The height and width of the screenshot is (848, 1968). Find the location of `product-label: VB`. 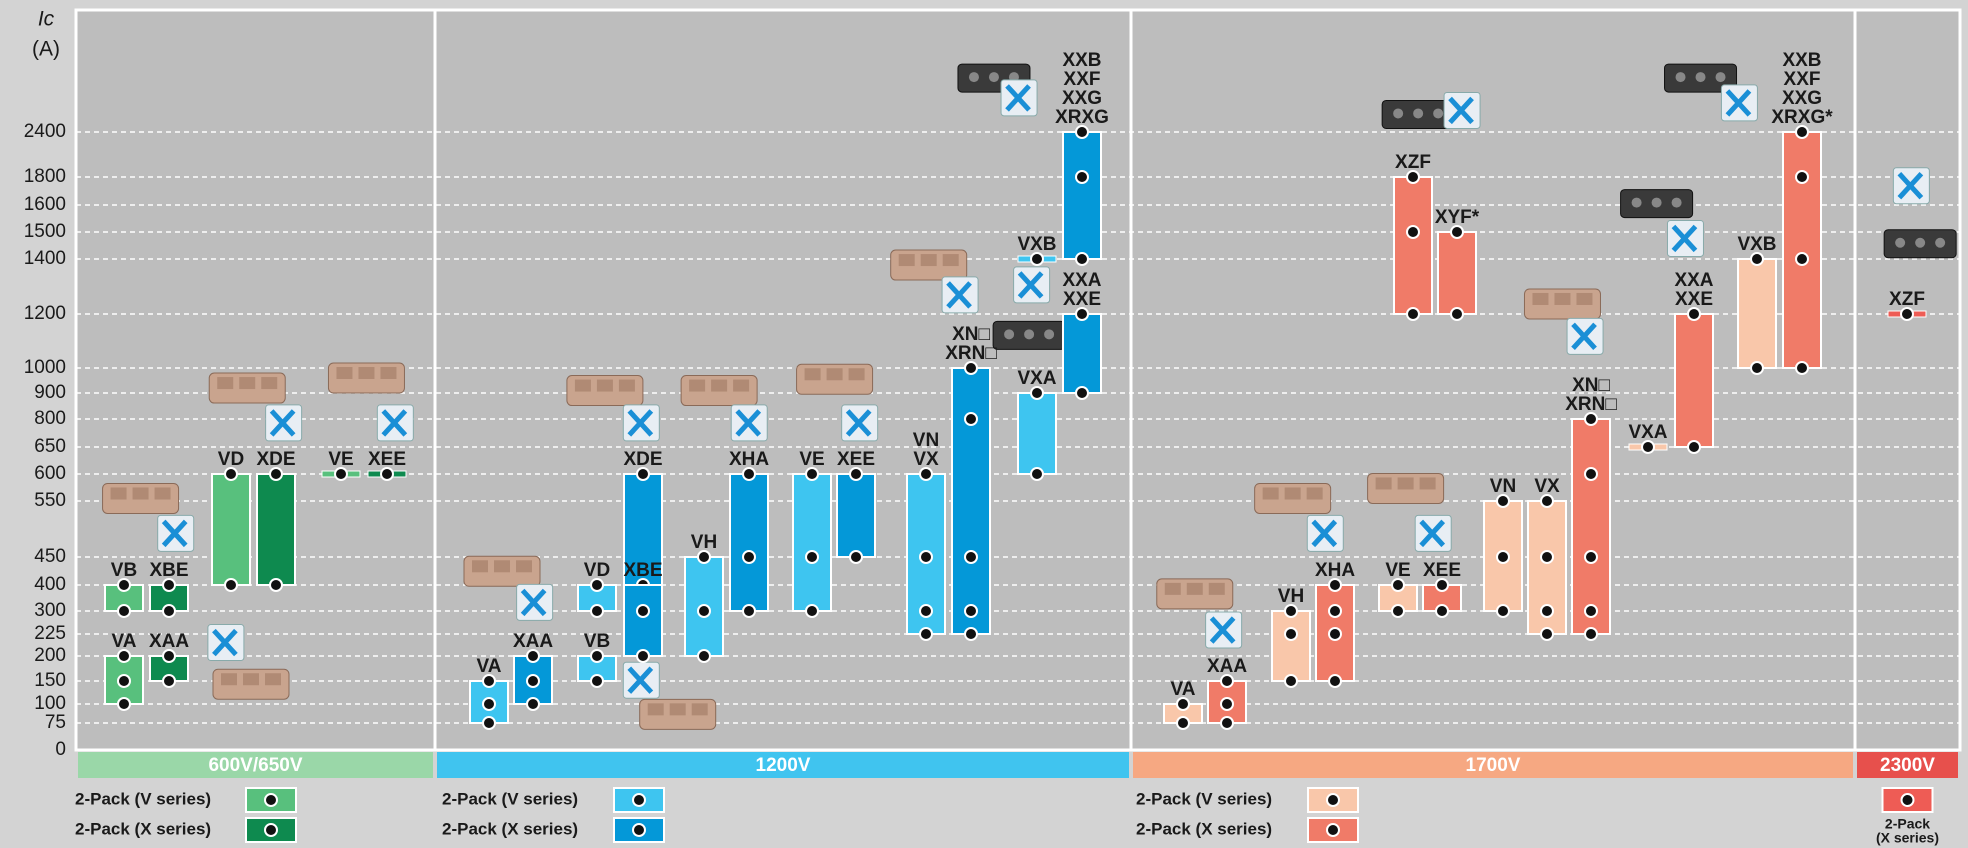

product-label: VB is located at coordinates (597, 641).